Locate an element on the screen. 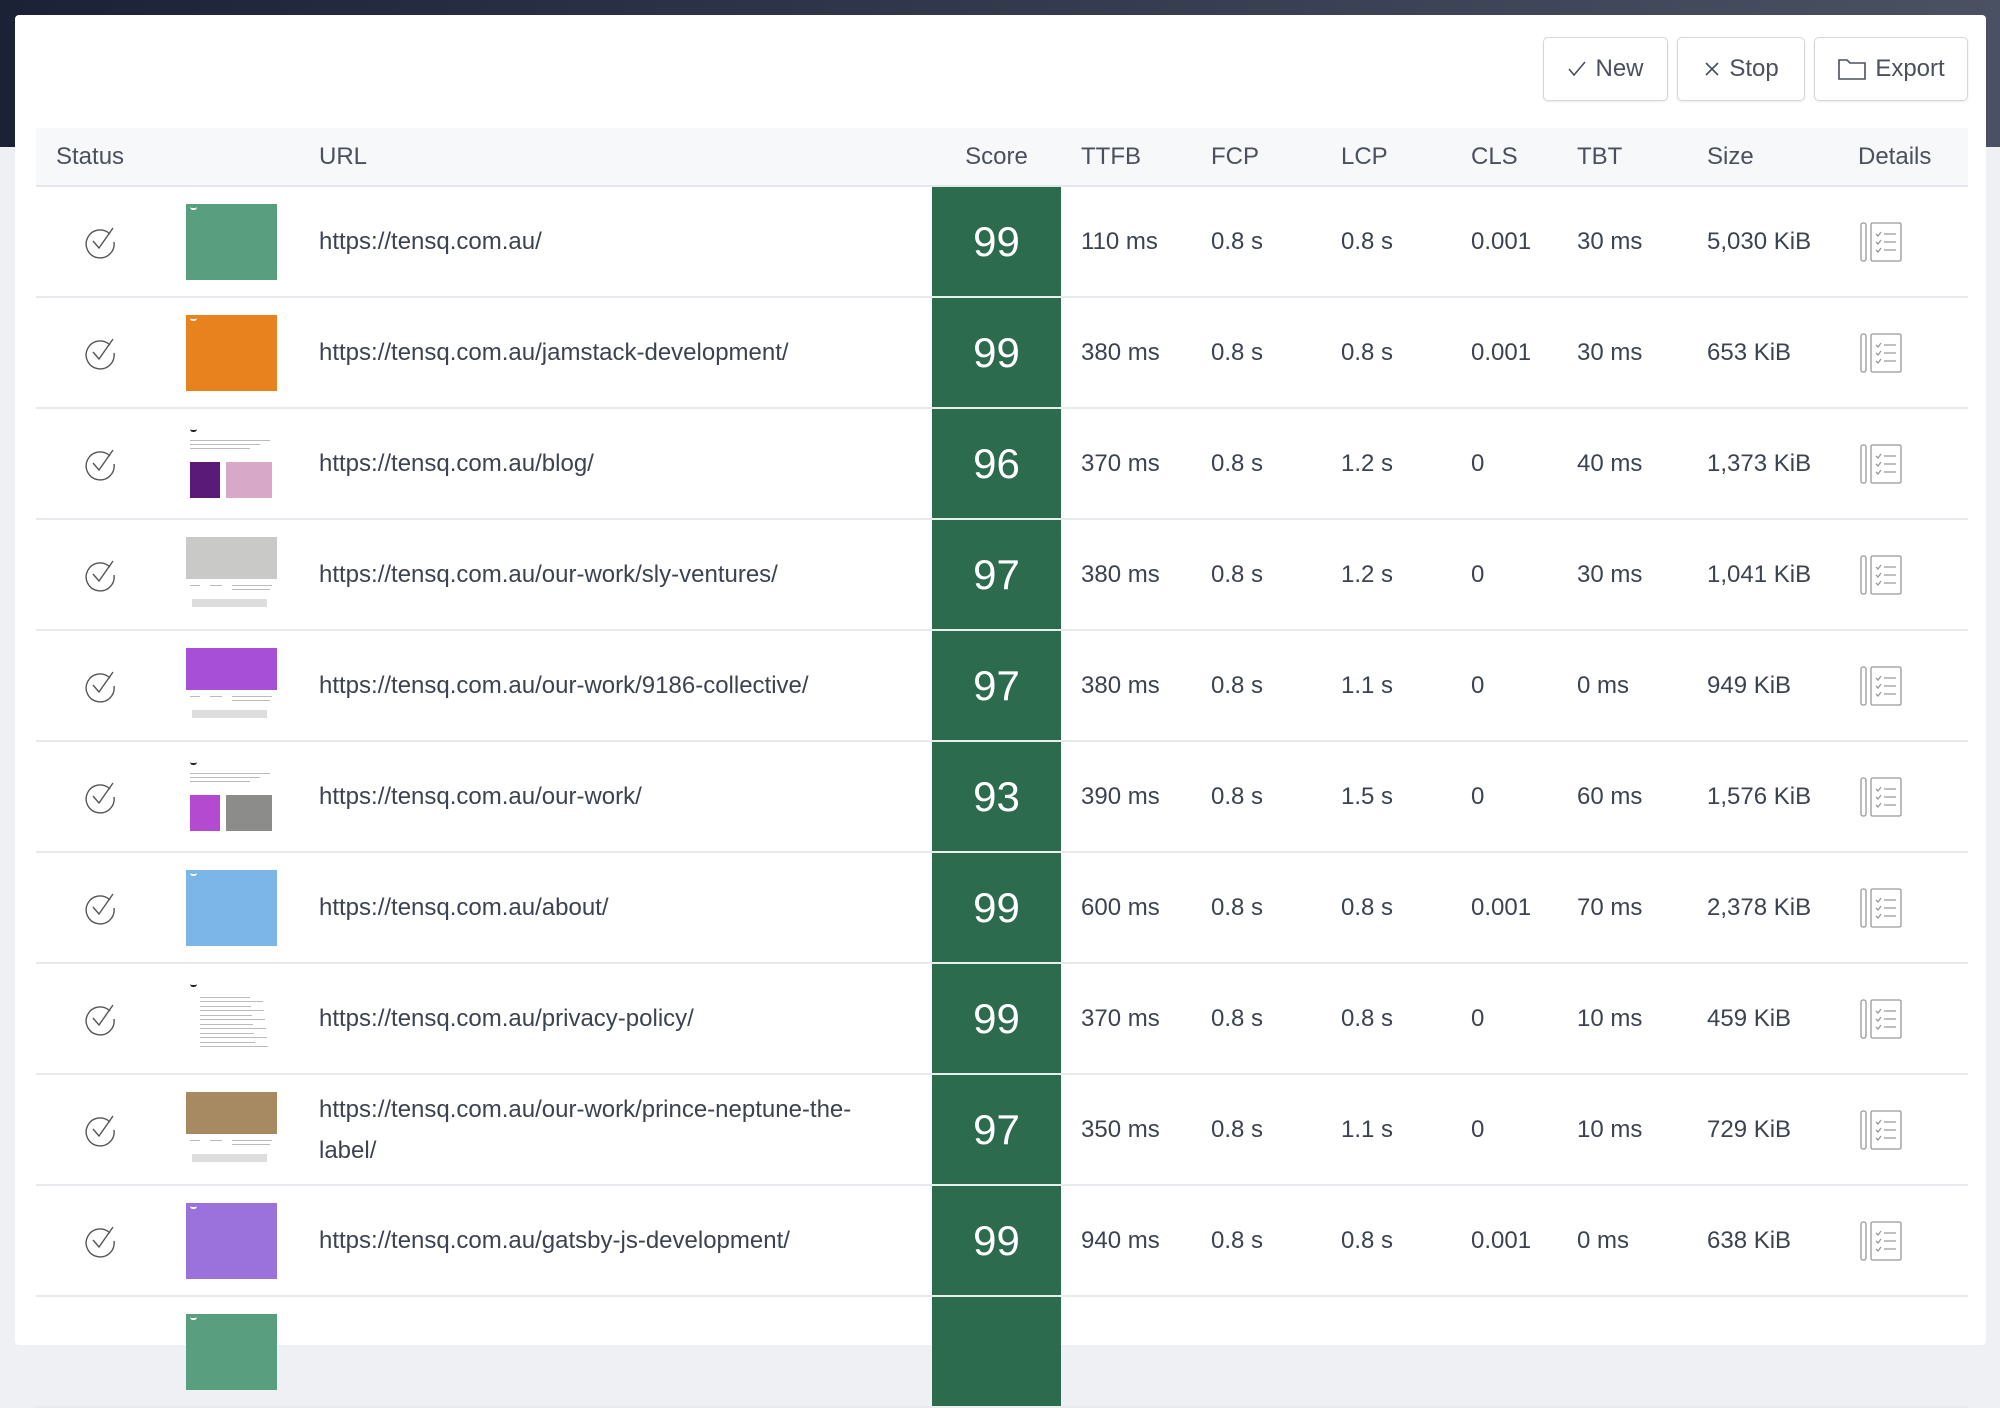  col-status: Status is located at coordinates (100, 157).